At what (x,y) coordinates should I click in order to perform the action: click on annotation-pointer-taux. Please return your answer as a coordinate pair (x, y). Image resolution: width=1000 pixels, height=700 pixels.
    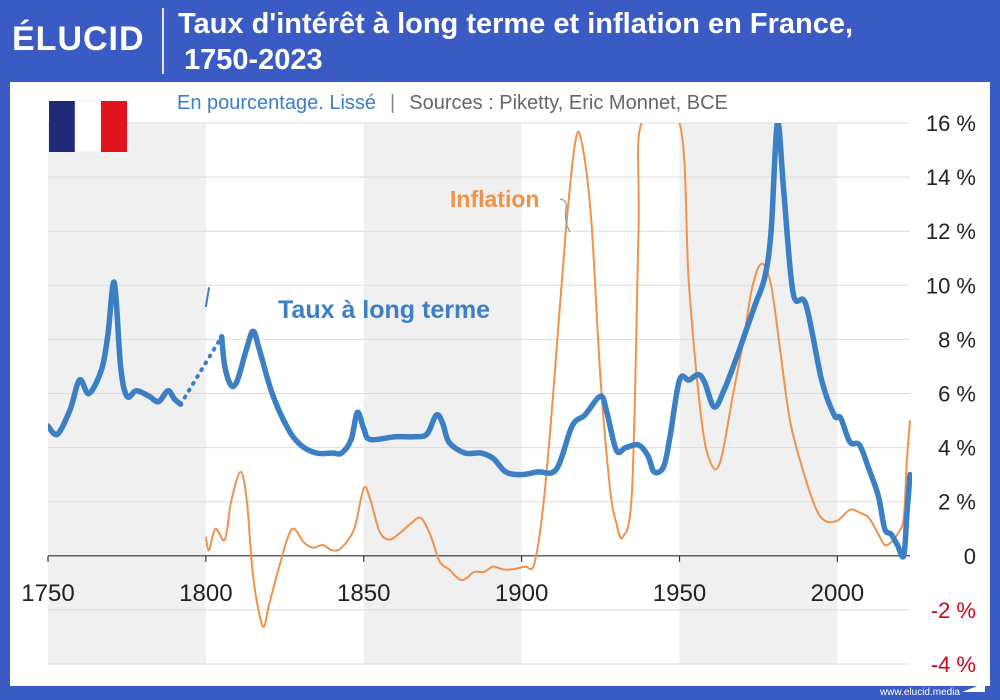
    Looking at the image, I should click on (207, 297).